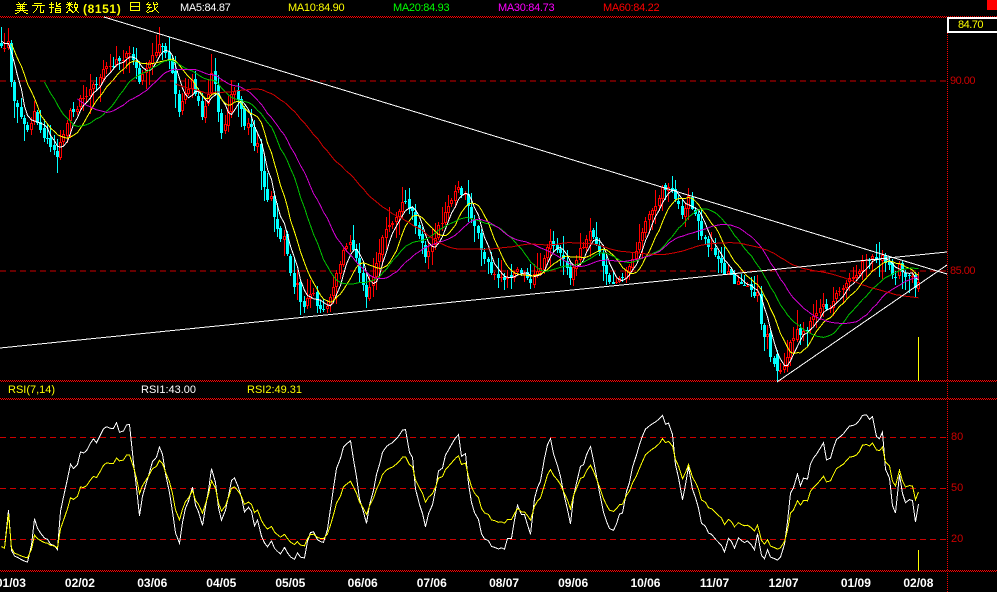 The height and width of the screenshot is (592, 997). Describe the element at coordinates (38, 8) in the screenshot. I see `title-glyph` at that location.